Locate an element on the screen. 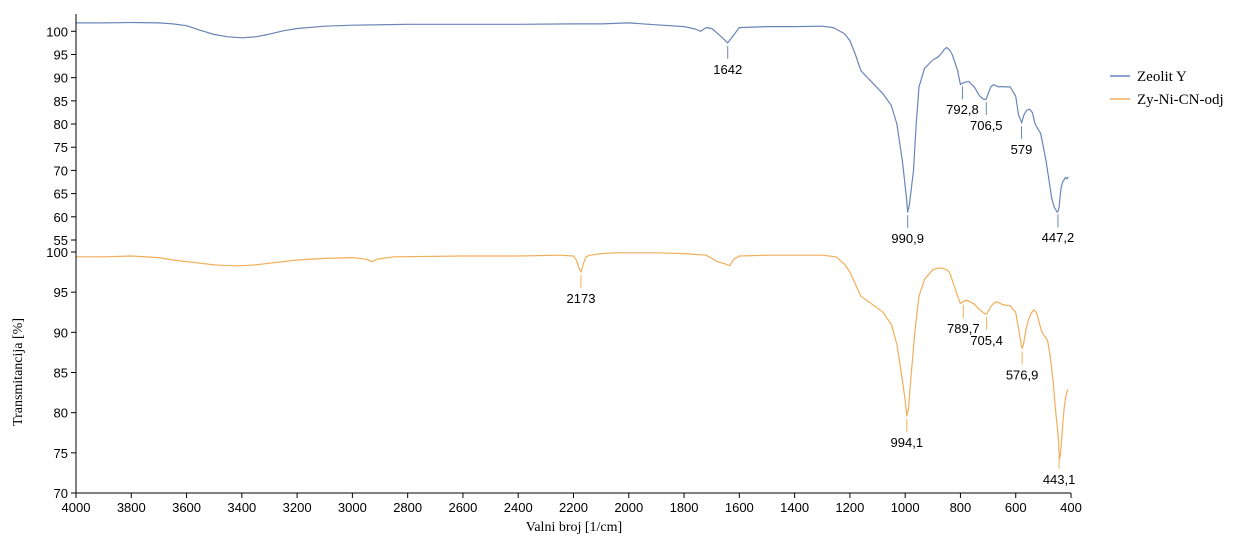 Image resolution: width=1245 pixels, height=536 pixels. x-tick-label: 3200 is located at coordinates (297, 507).